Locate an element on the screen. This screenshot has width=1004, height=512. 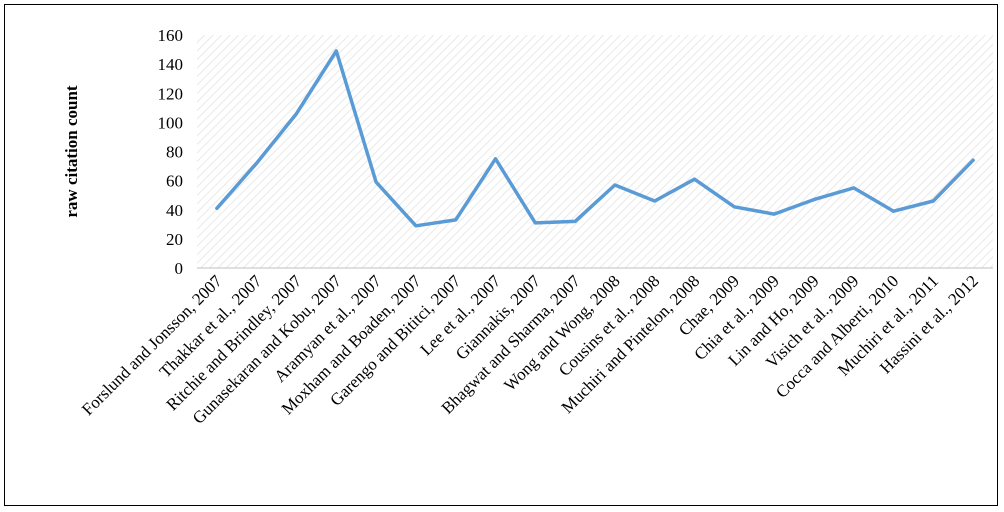
y-tick-label: 120 is located at coordinates (171, 93).